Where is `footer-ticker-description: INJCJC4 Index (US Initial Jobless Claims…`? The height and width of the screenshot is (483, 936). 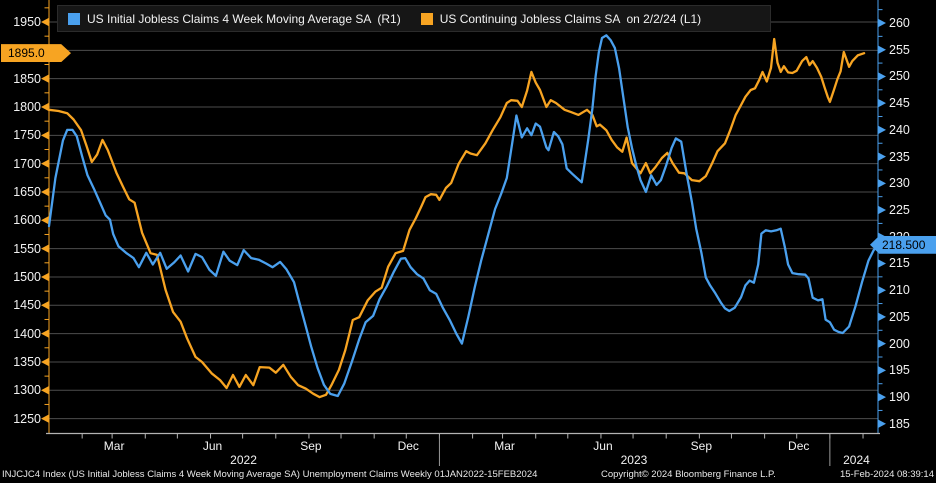 footer-ticker-description: INJCJC4 Index (US Initial Jobless Claims… is located at coordinates (270, 474).